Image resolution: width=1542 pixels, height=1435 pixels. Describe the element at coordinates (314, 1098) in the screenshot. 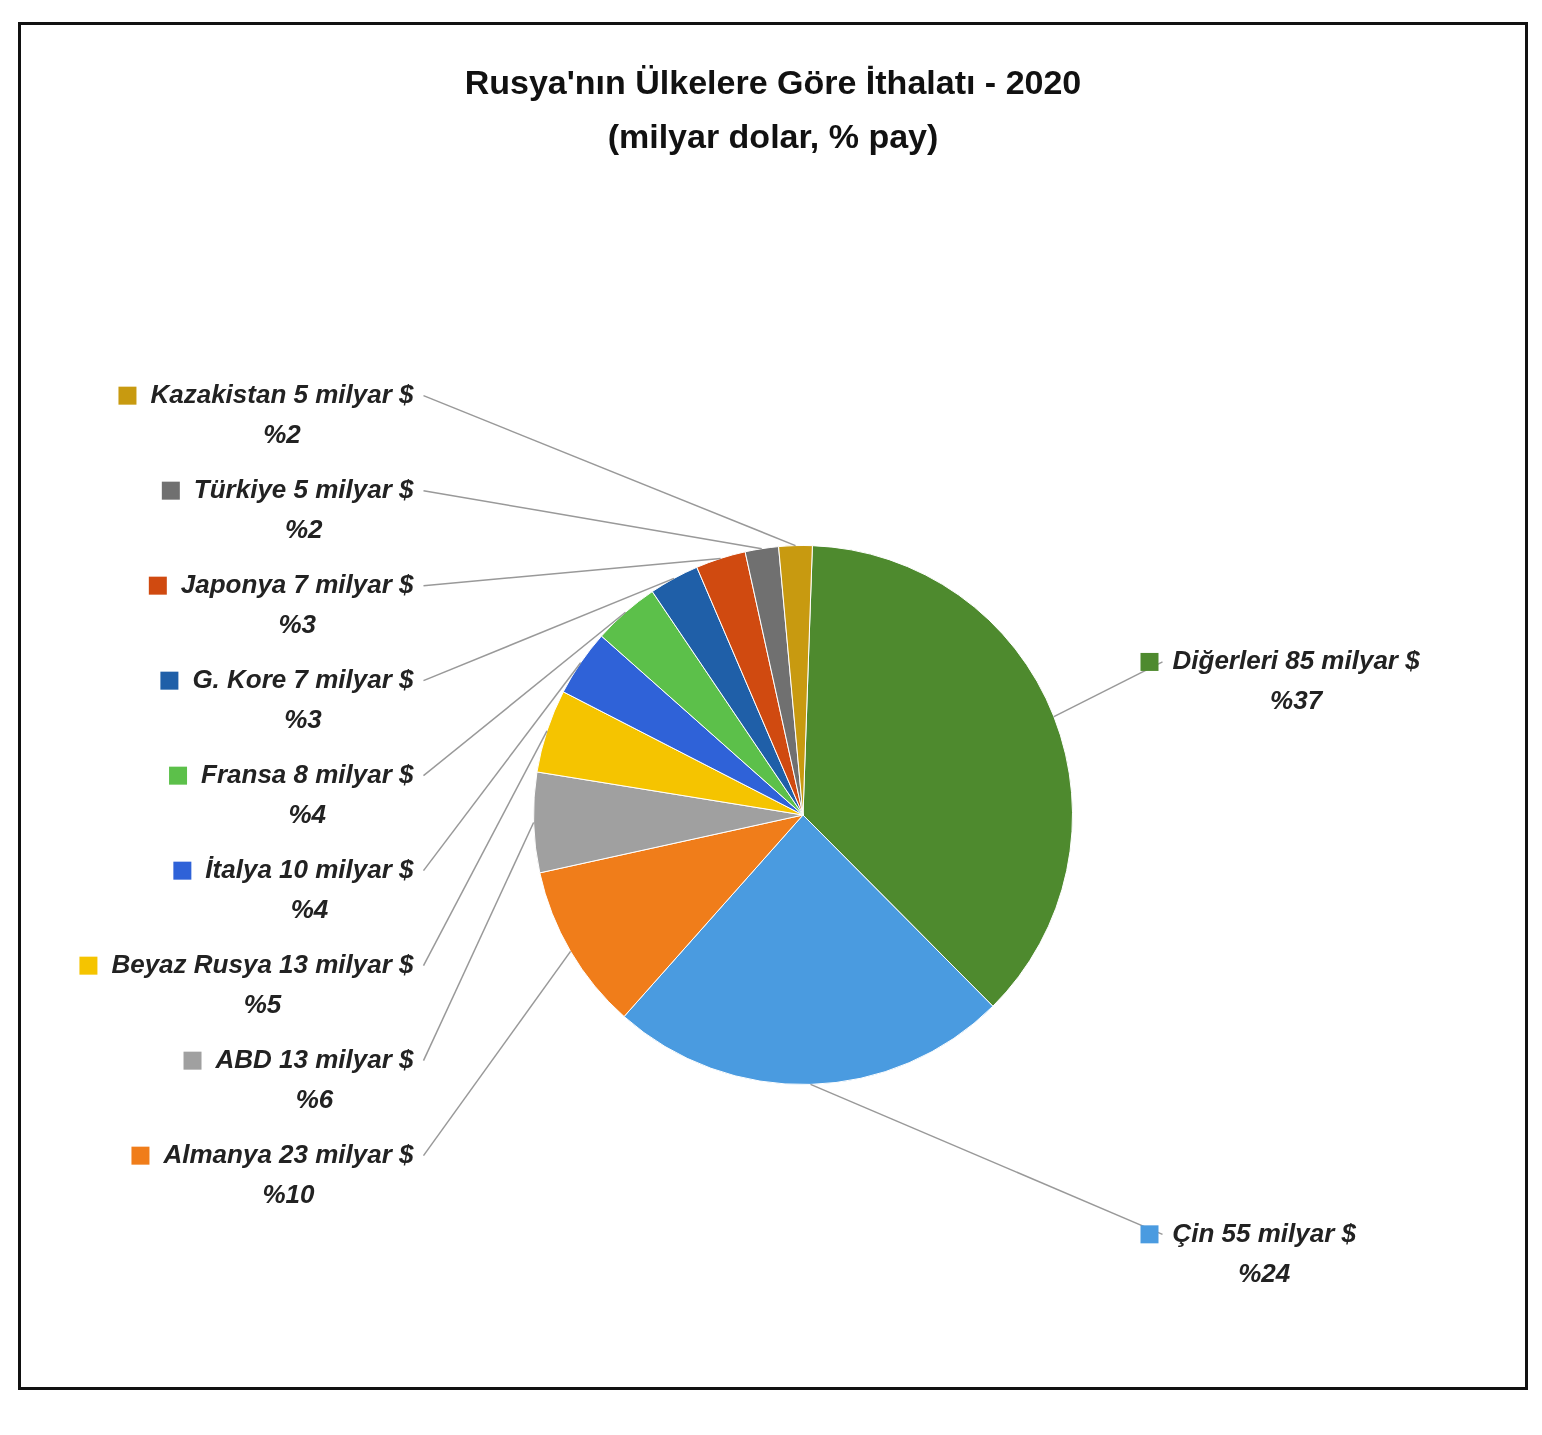

I see `data-label: %6` at that location.